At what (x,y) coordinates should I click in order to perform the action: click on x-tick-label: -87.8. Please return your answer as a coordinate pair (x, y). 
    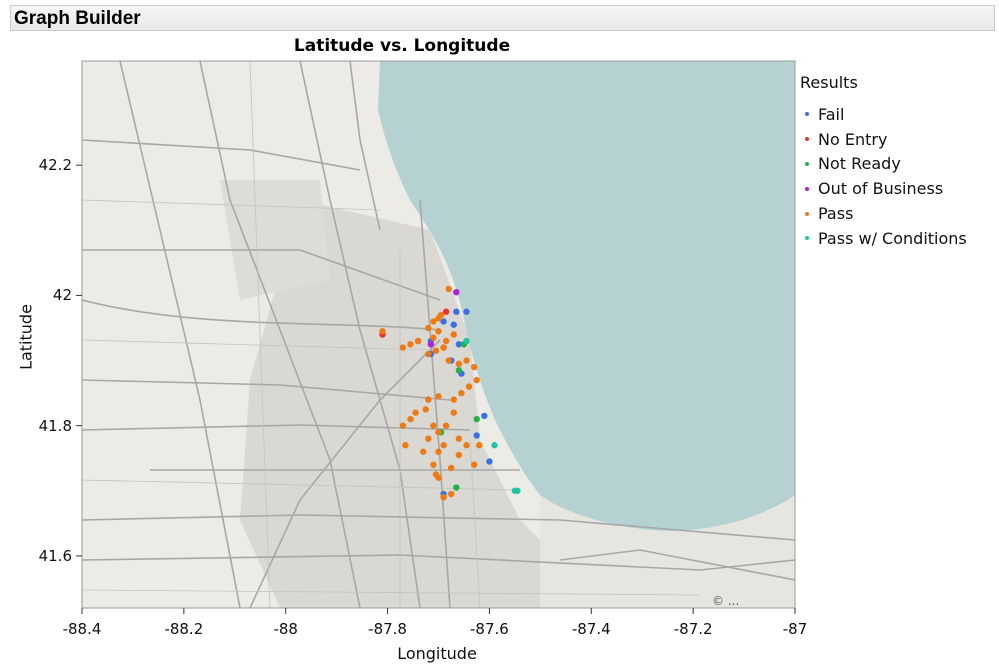
    Looking at the image, I should click on (387, 629).